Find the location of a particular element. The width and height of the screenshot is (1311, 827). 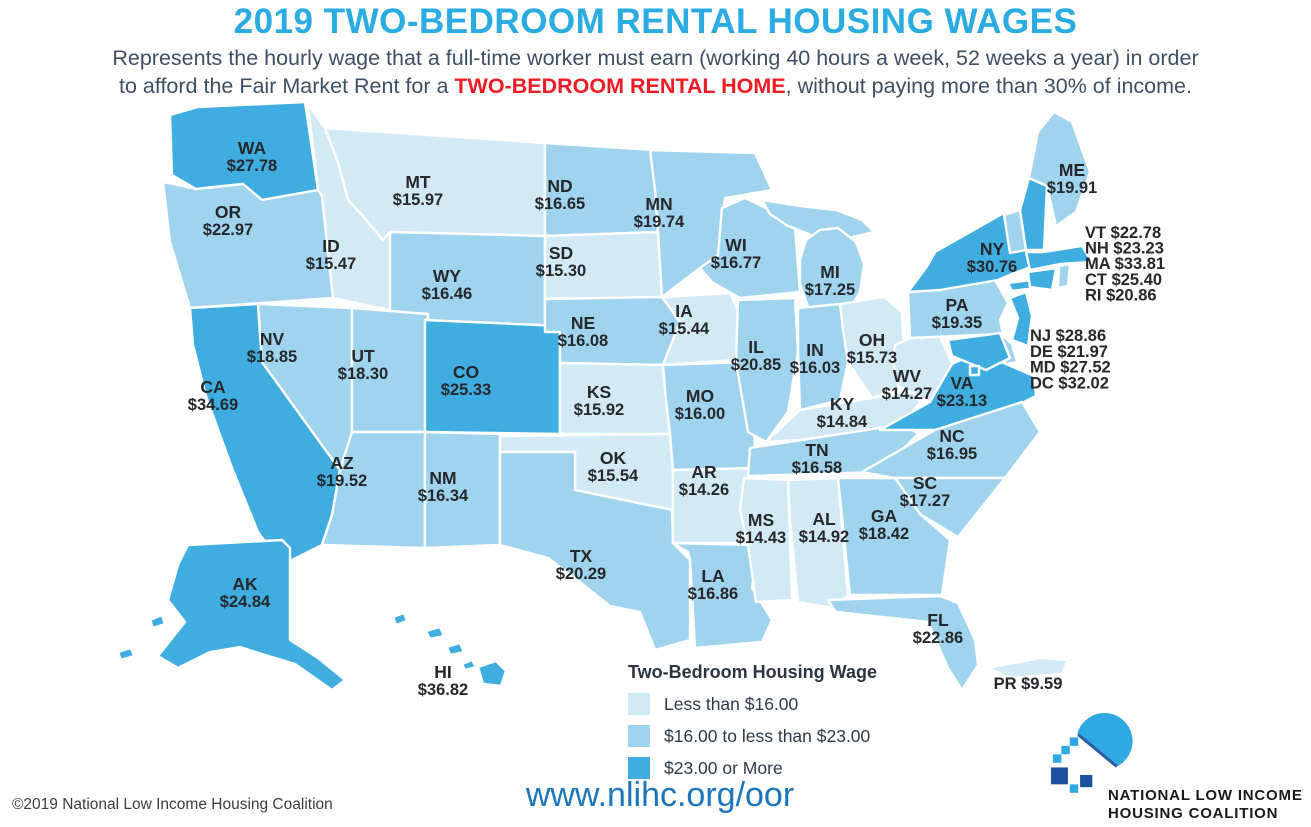

legend-item-2: $23.00 or More is located at coordinates (752, 768).